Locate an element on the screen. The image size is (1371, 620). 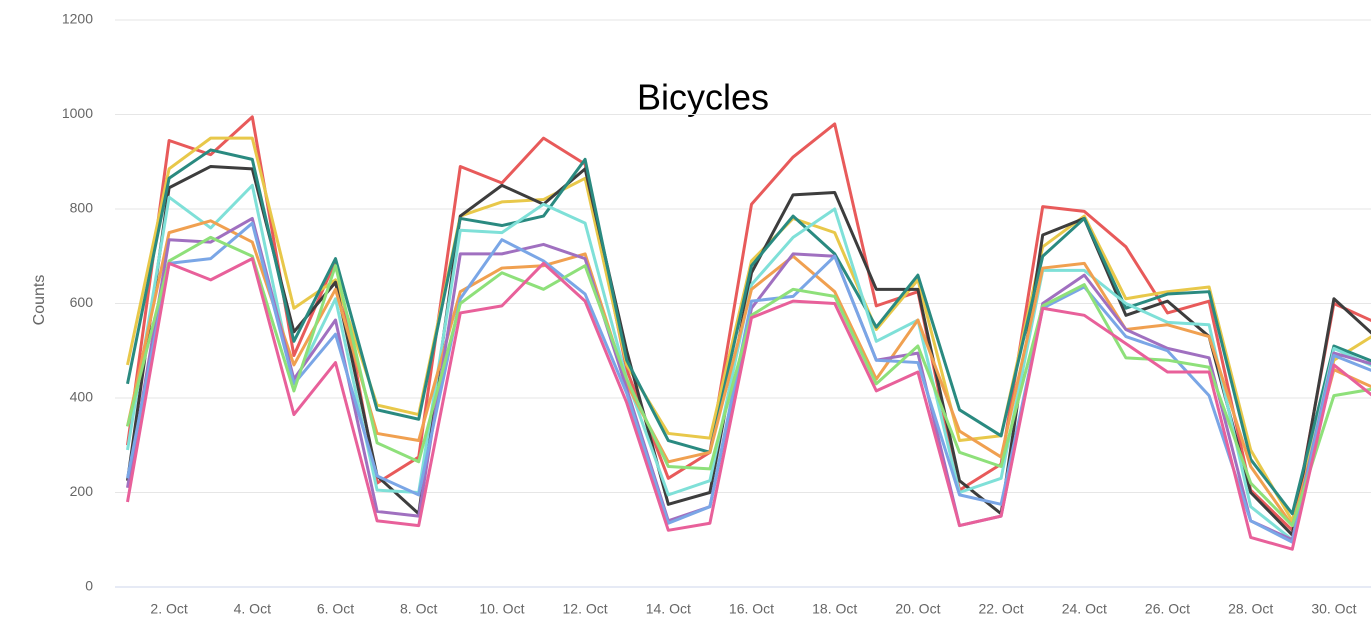
y-axis-label: Counts is located at coordinates (39, 300).